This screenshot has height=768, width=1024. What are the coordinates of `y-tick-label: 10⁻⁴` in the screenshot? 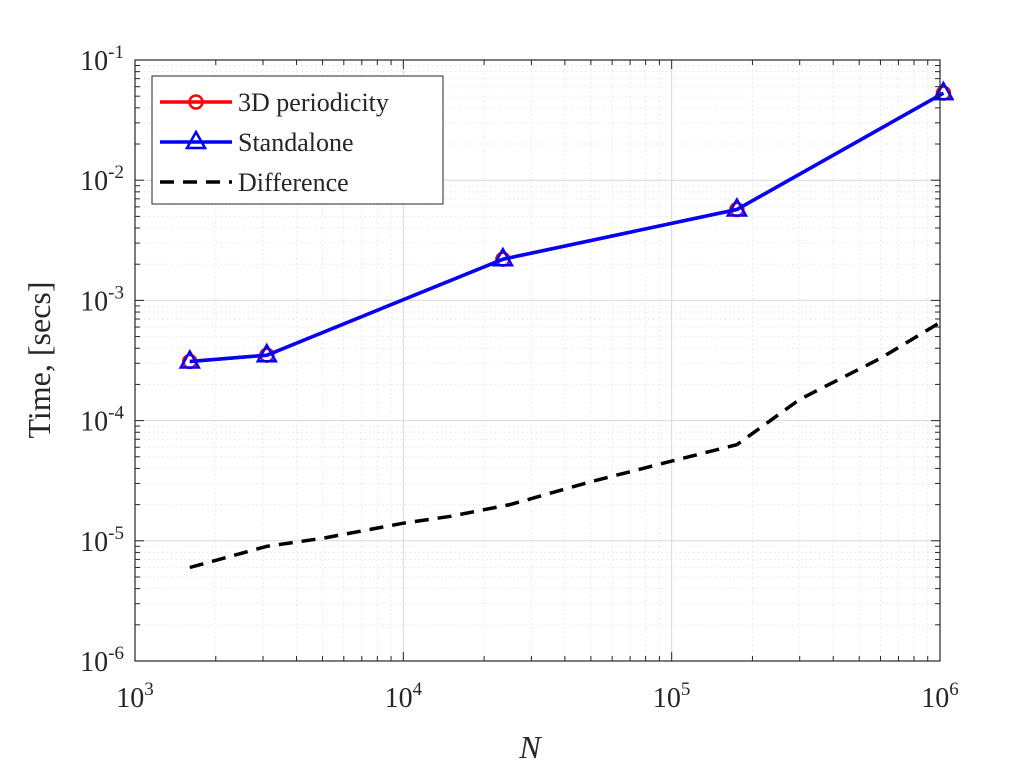 It's located at (102, 420).